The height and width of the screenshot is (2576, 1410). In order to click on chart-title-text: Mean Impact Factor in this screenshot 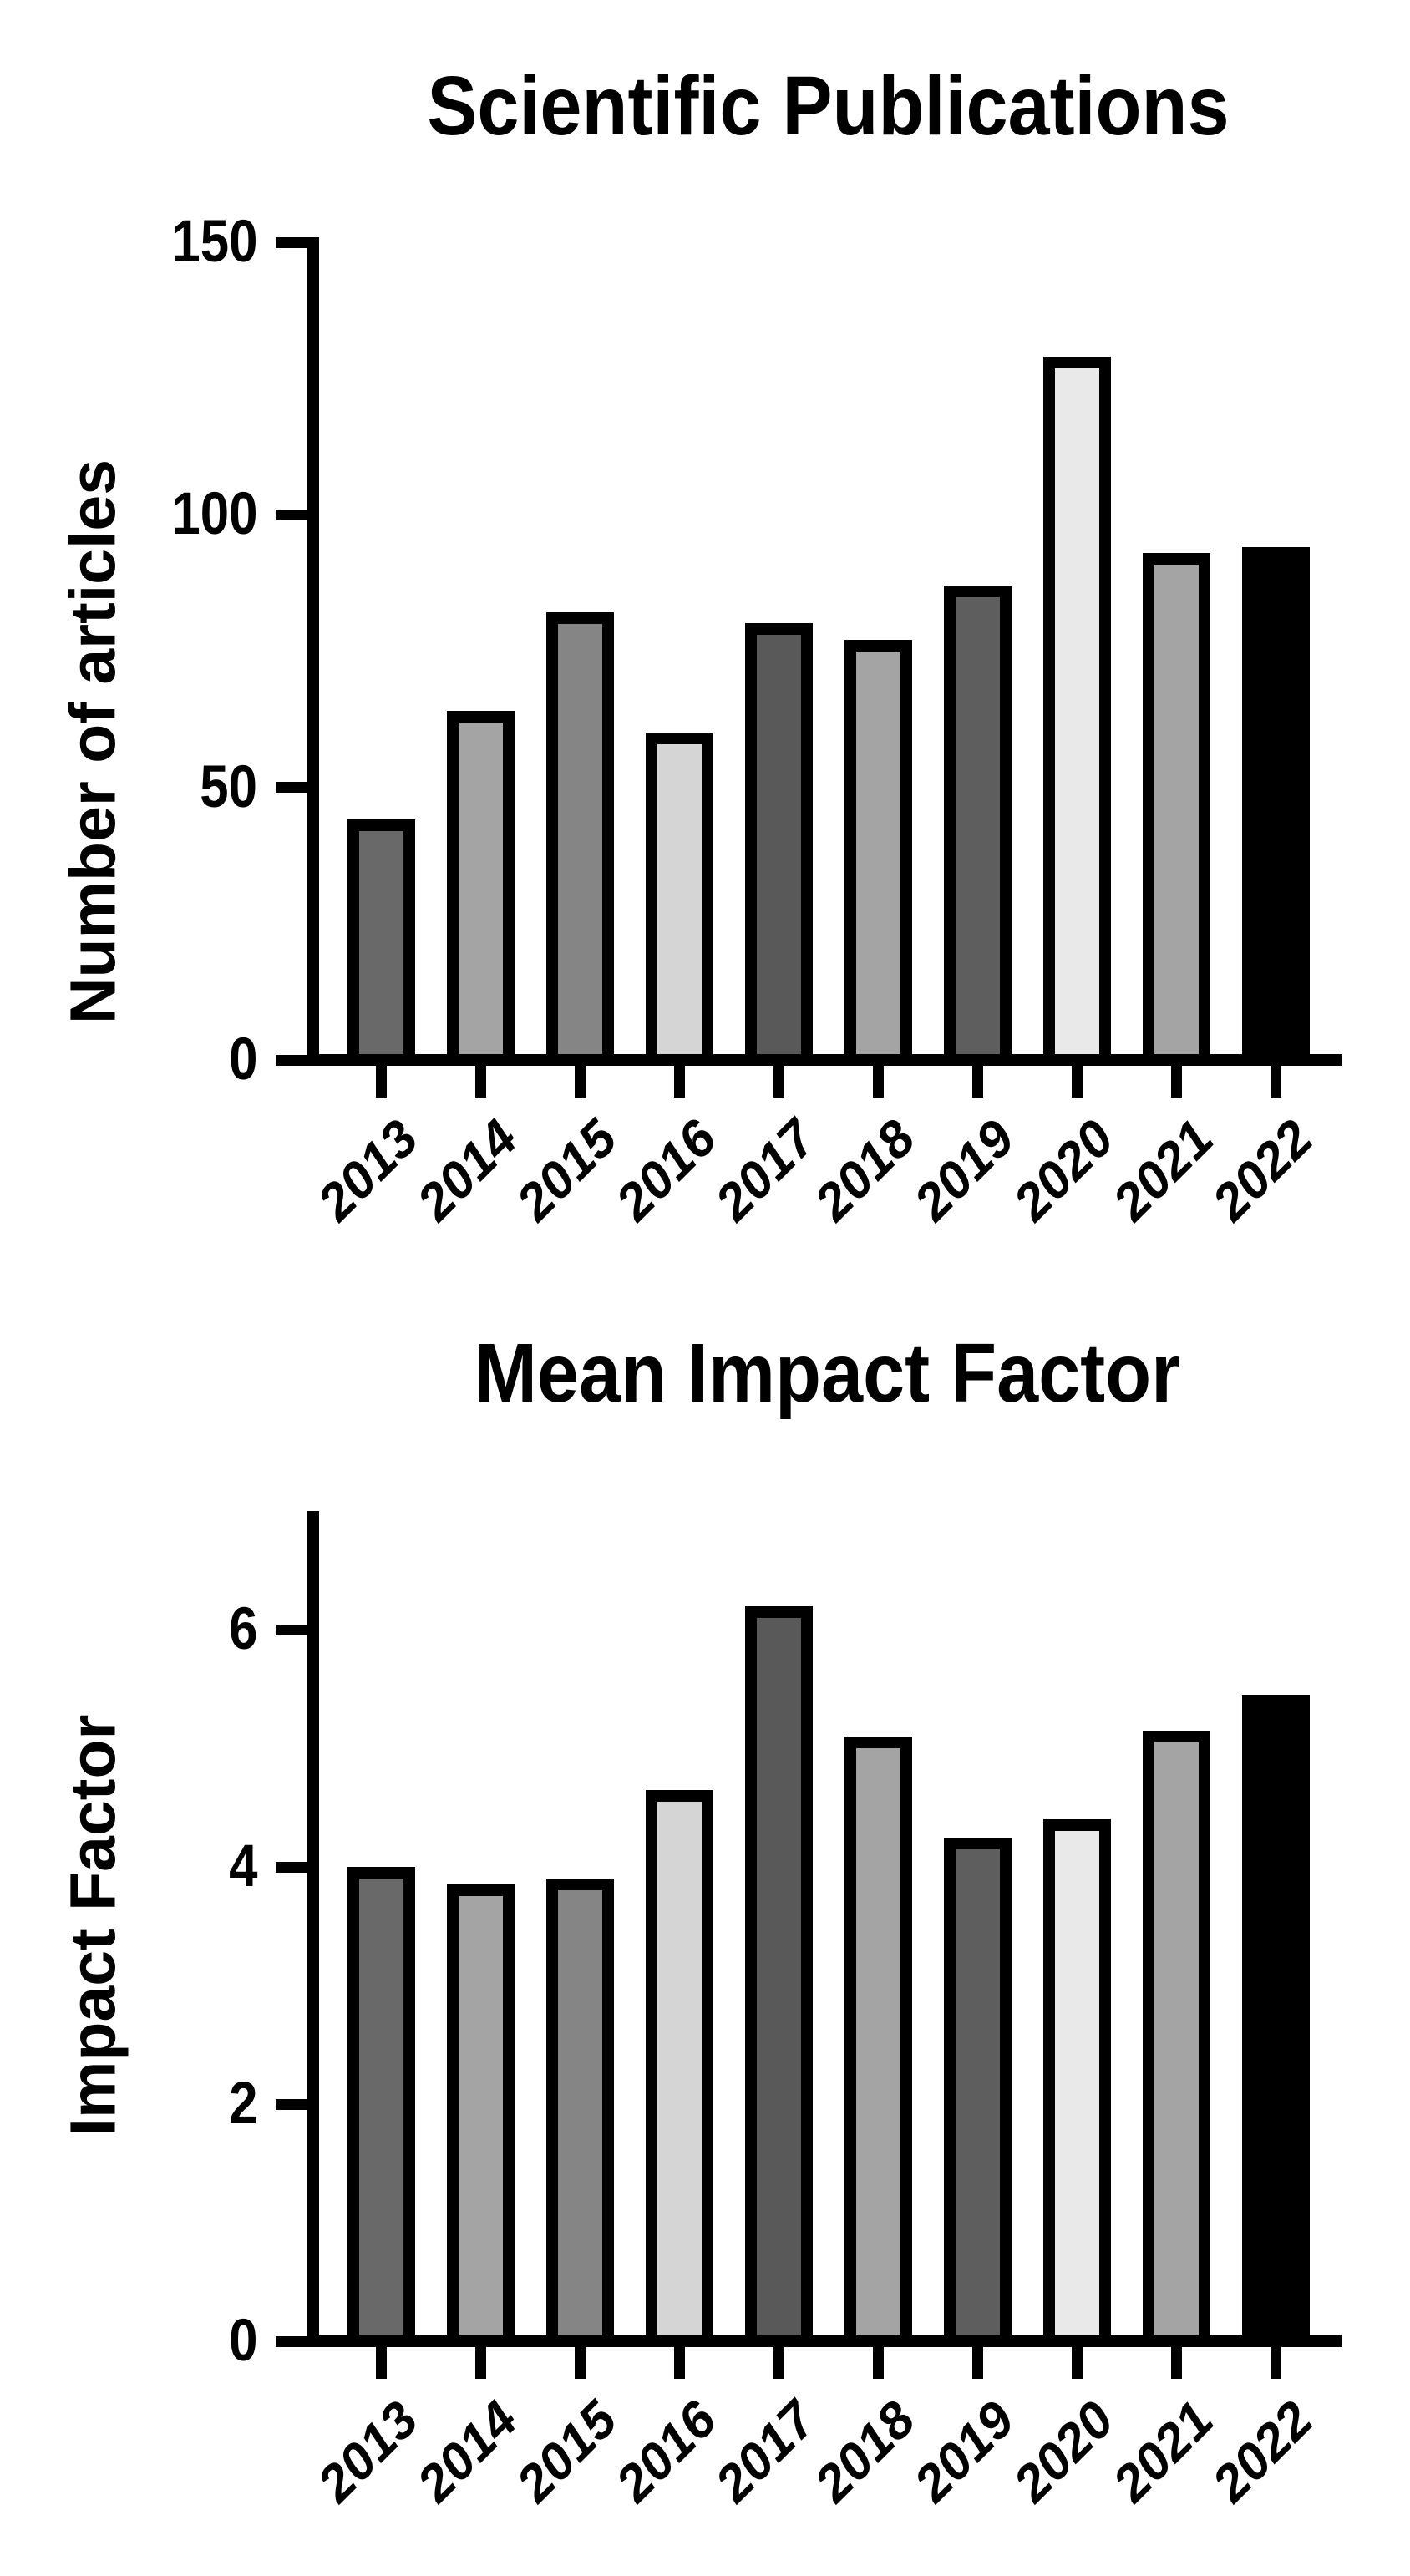, I will do `click(827, 1373)`.